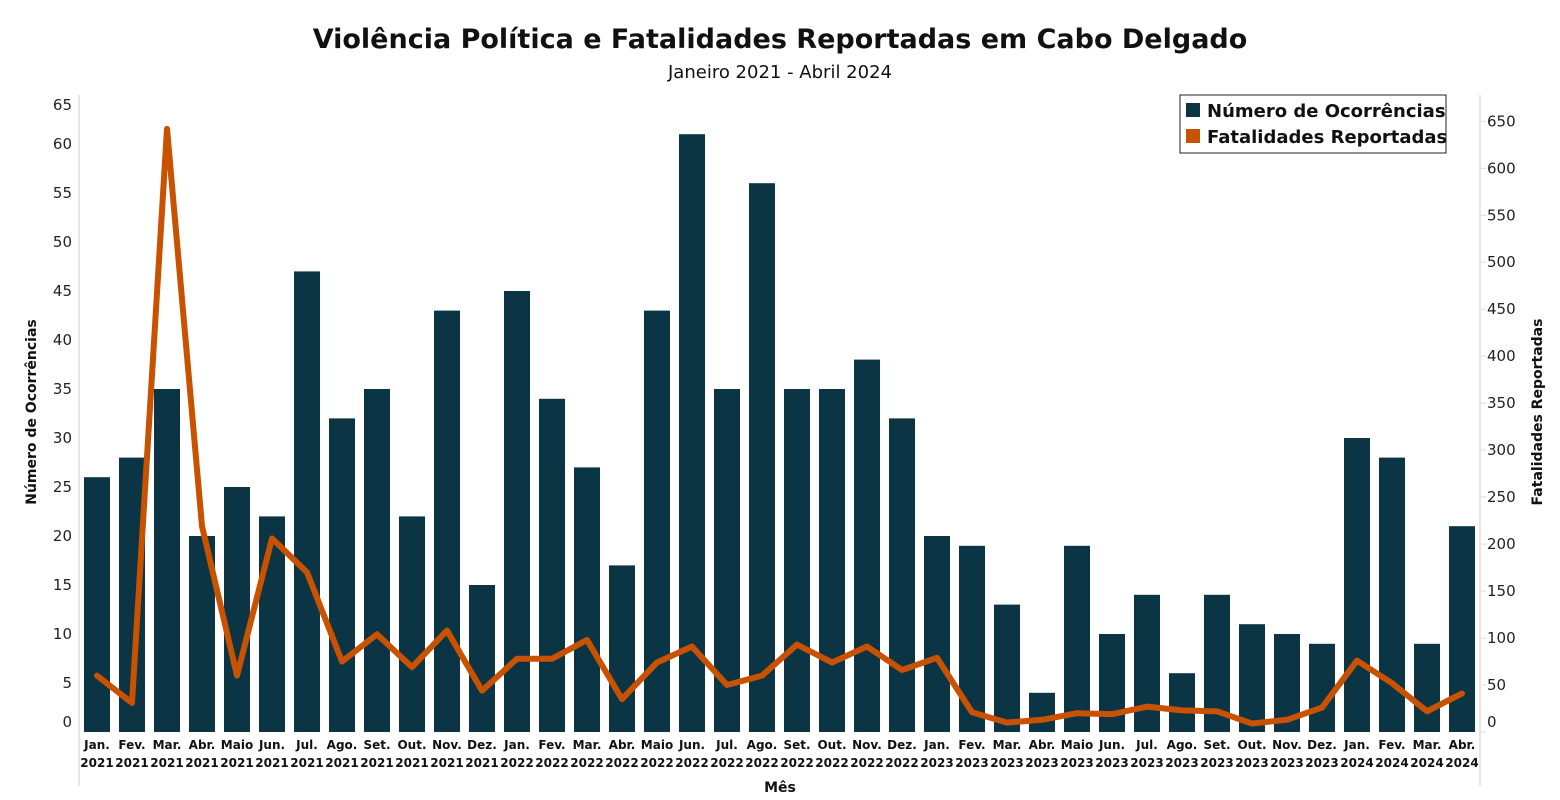 This screenshot has width=1560, height=800. Describe the element at coordinates (1501, 215) in the screenshot. I see `y2-tick-label: 550` at that location.